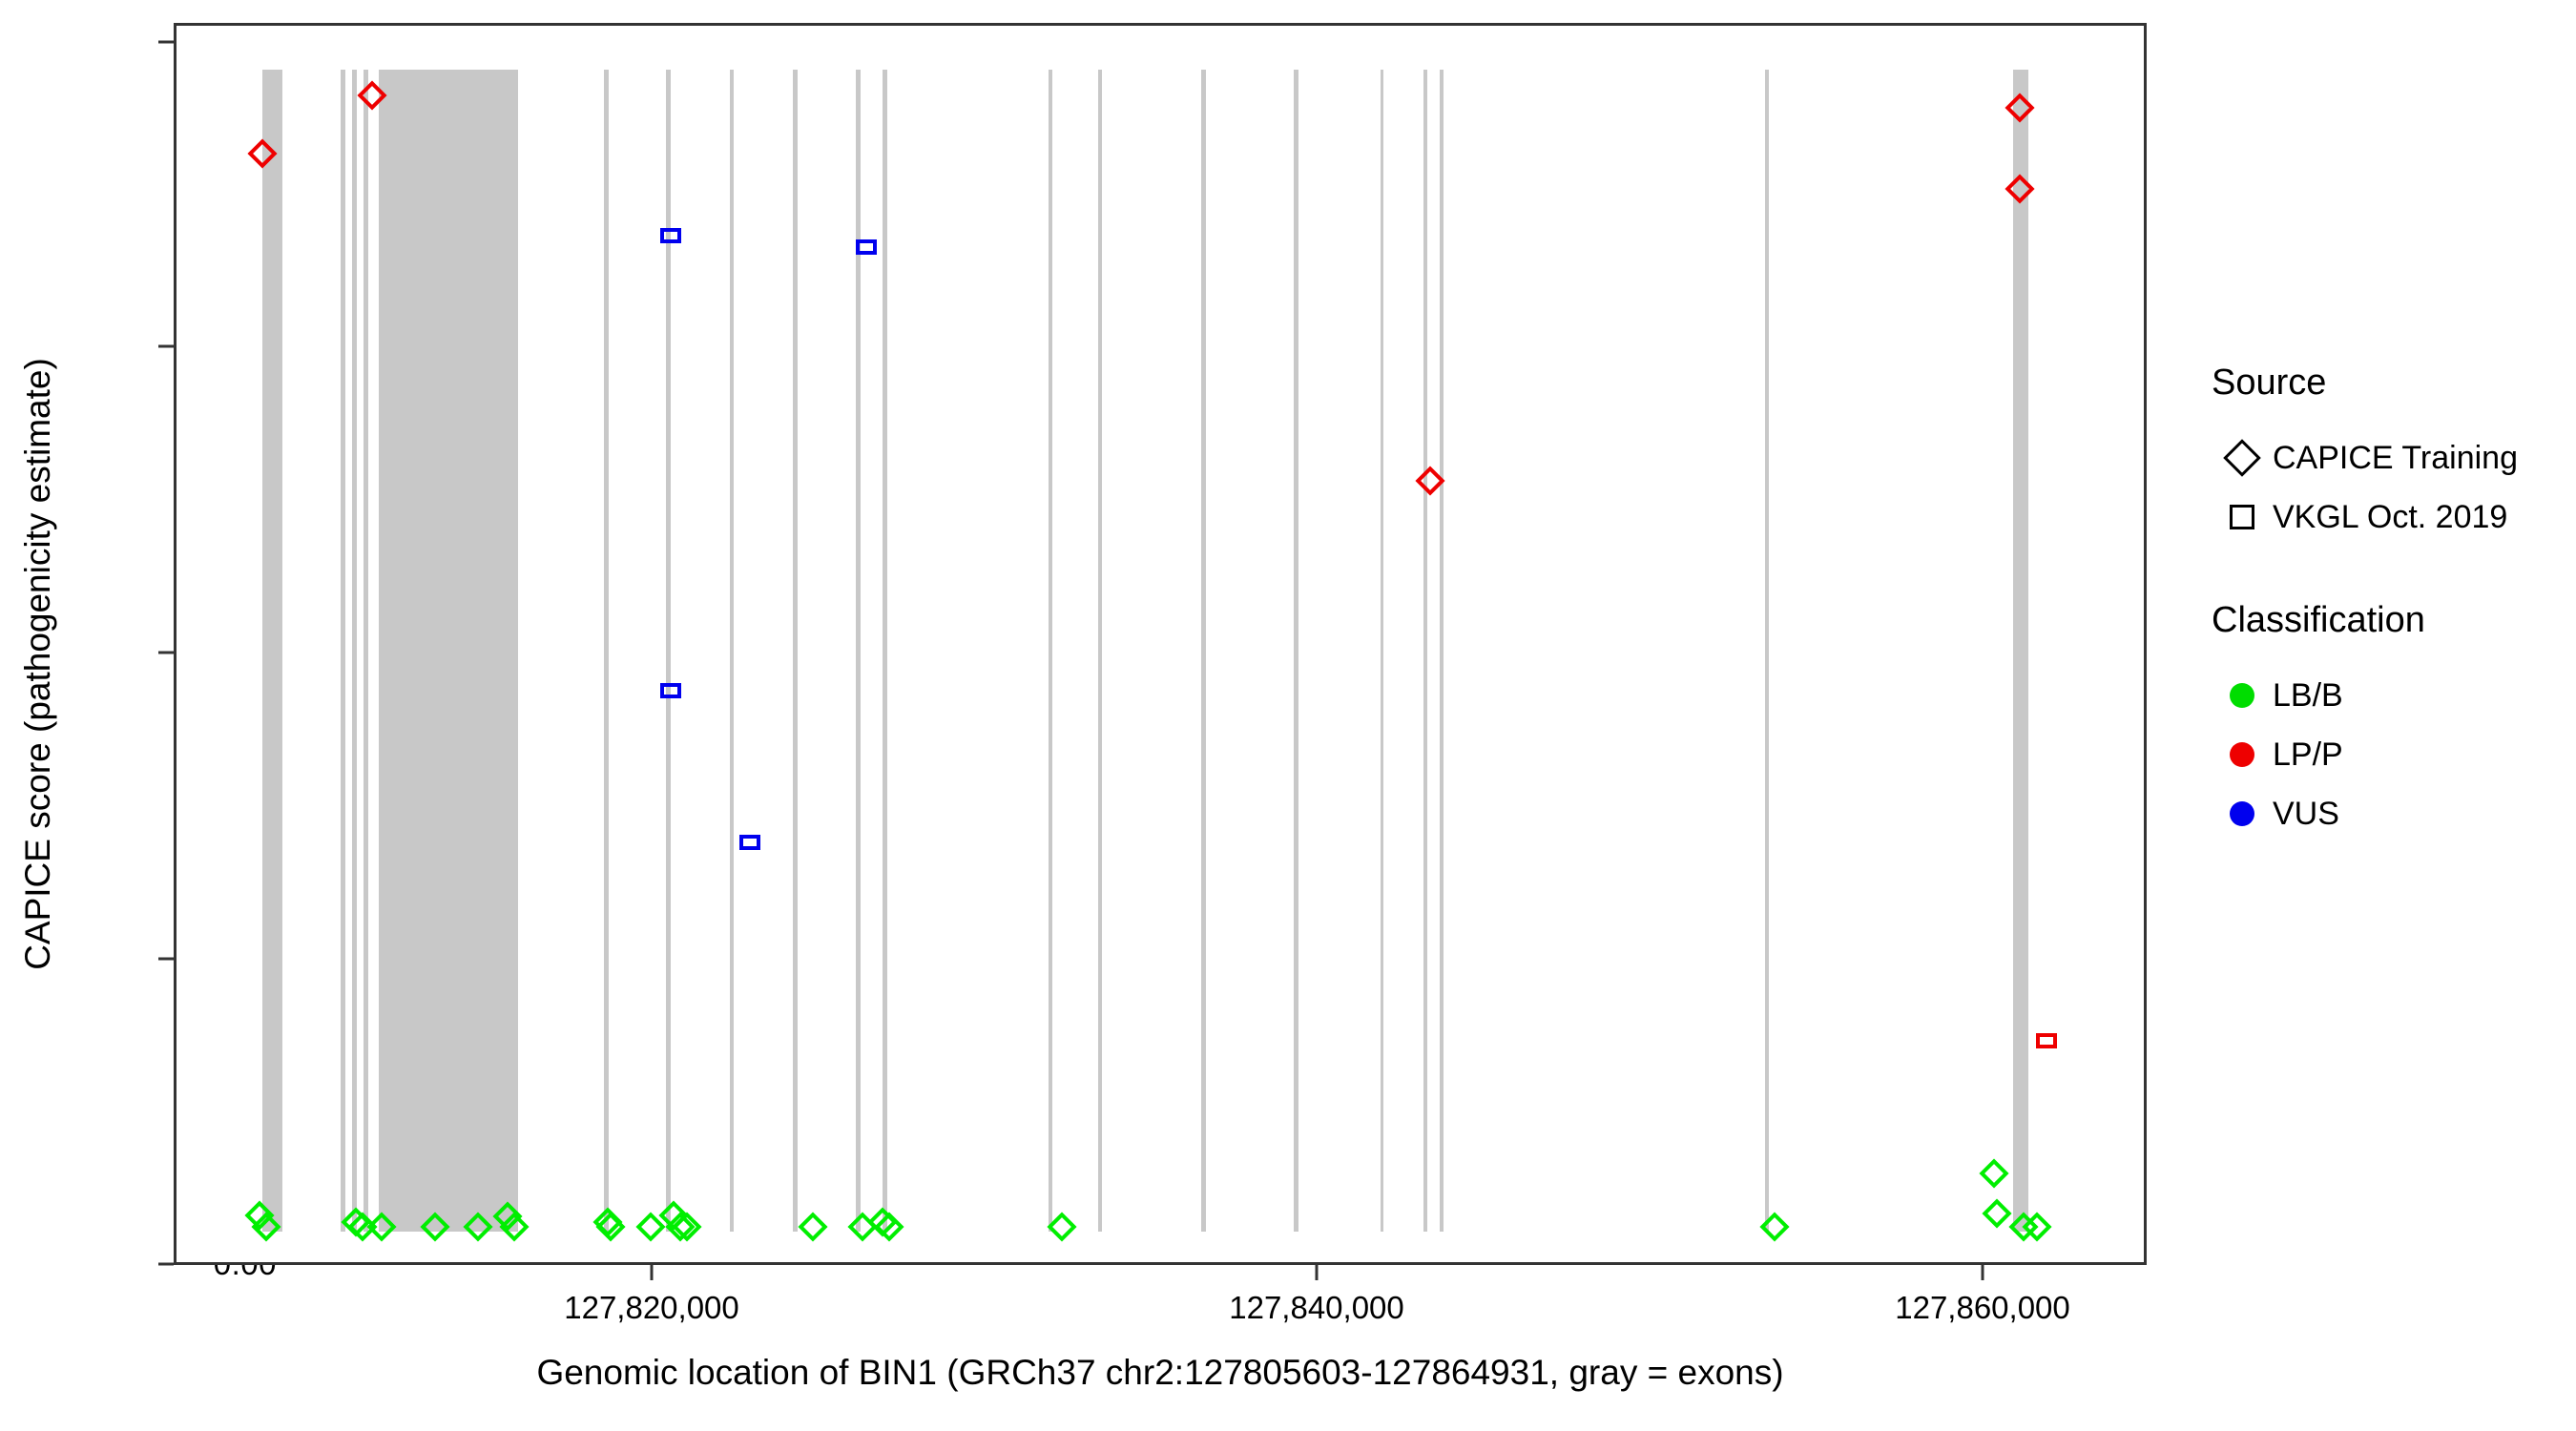 The image size is (2576, 1431). Describe the element at coordinates (2269, 383) in the screenshot. I see `legend-title-source: Source` at that location.